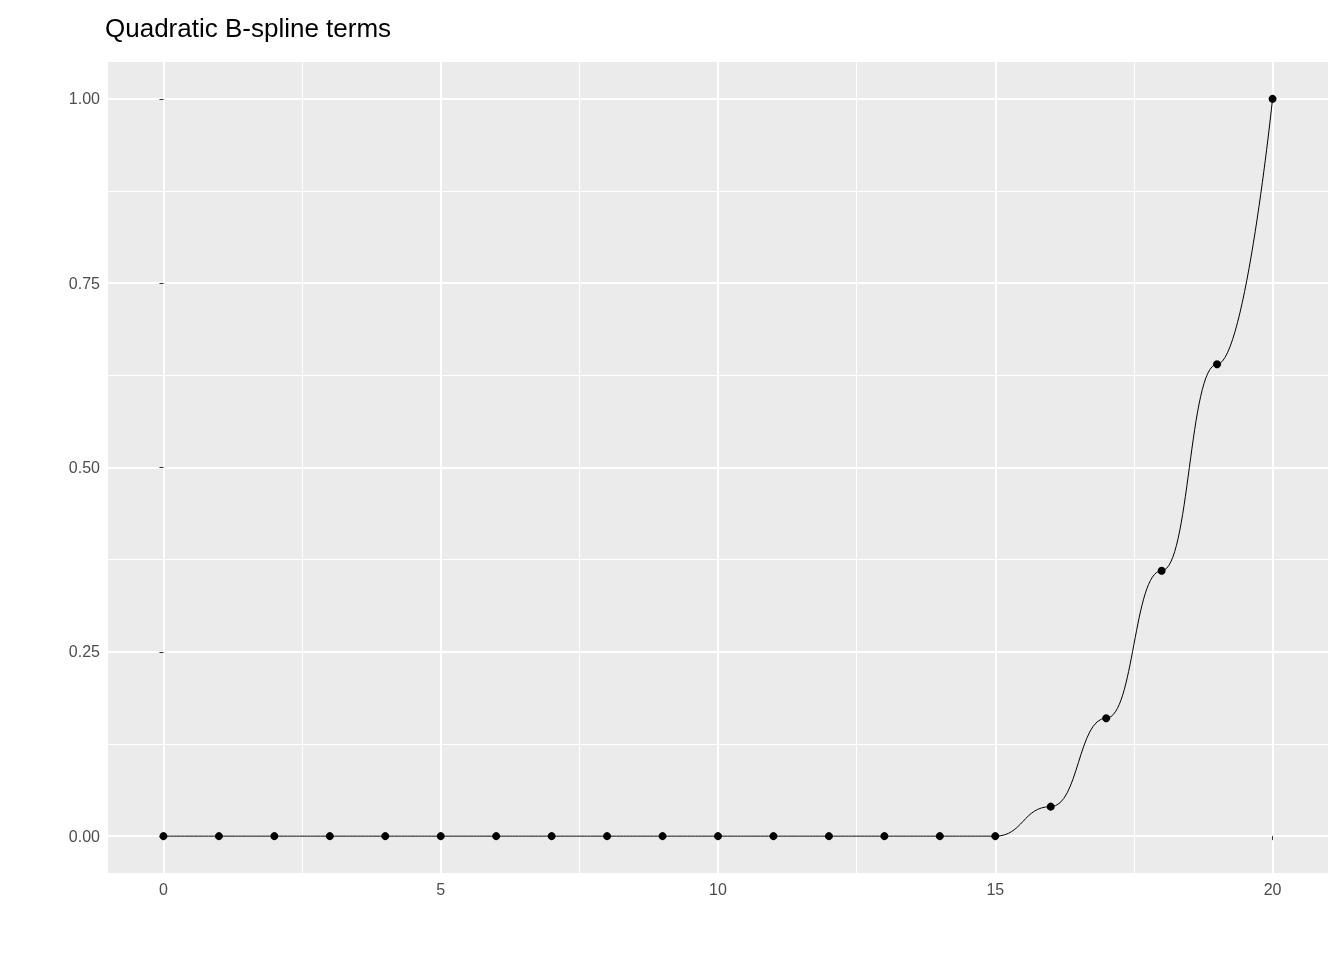 The width and height of the screenshot is (1344, 960). I want to click on y-tick-label: 0.00, so click(84, 836).